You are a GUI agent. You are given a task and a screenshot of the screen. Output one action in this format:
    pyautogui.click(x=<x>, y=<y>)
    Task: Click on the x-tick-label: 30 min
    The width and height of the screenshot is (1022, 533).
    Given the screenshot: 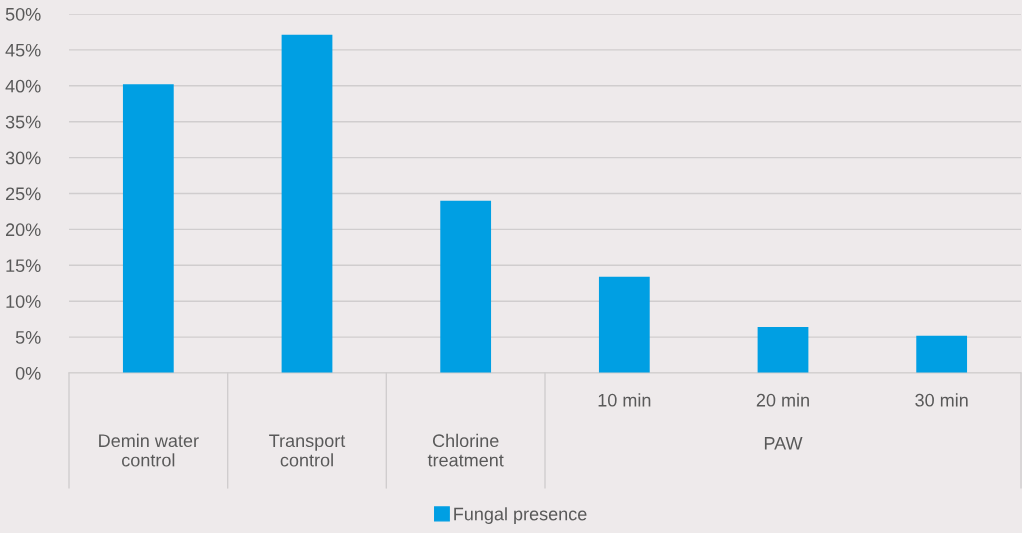 What is the action you would take?
    pyautogui.click(x=941, y=400)
    